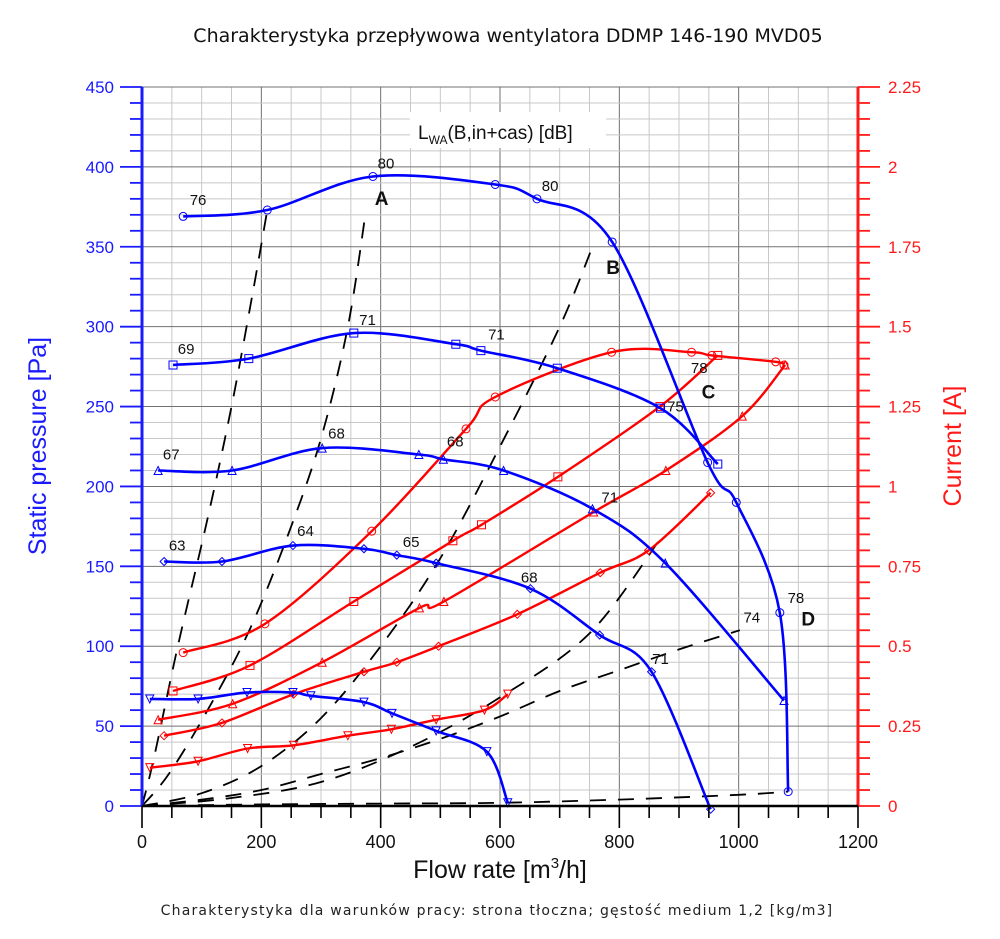 This screenshot has height=939, width=1000. What do you see at coordinates (423, 133) in the screenshot?
I see `legend-box-main: L` at bounding box center [423, 133].